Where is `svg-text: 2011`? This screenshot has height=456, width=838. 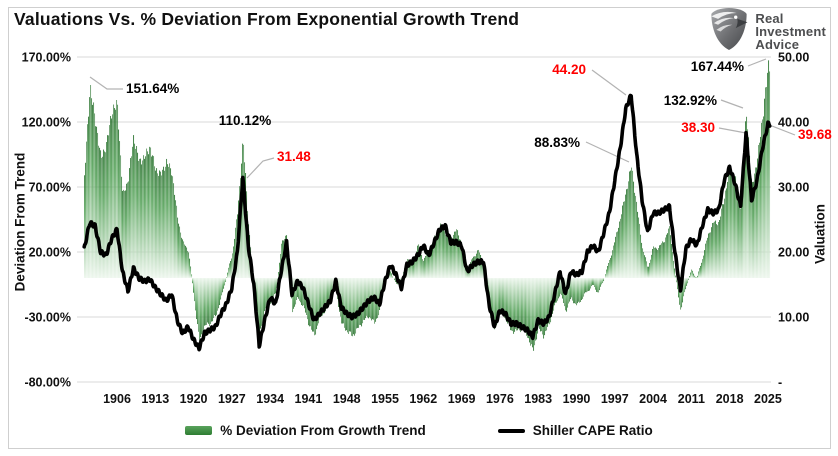 svg-text: 2011 is located at coordinates (691, 399).